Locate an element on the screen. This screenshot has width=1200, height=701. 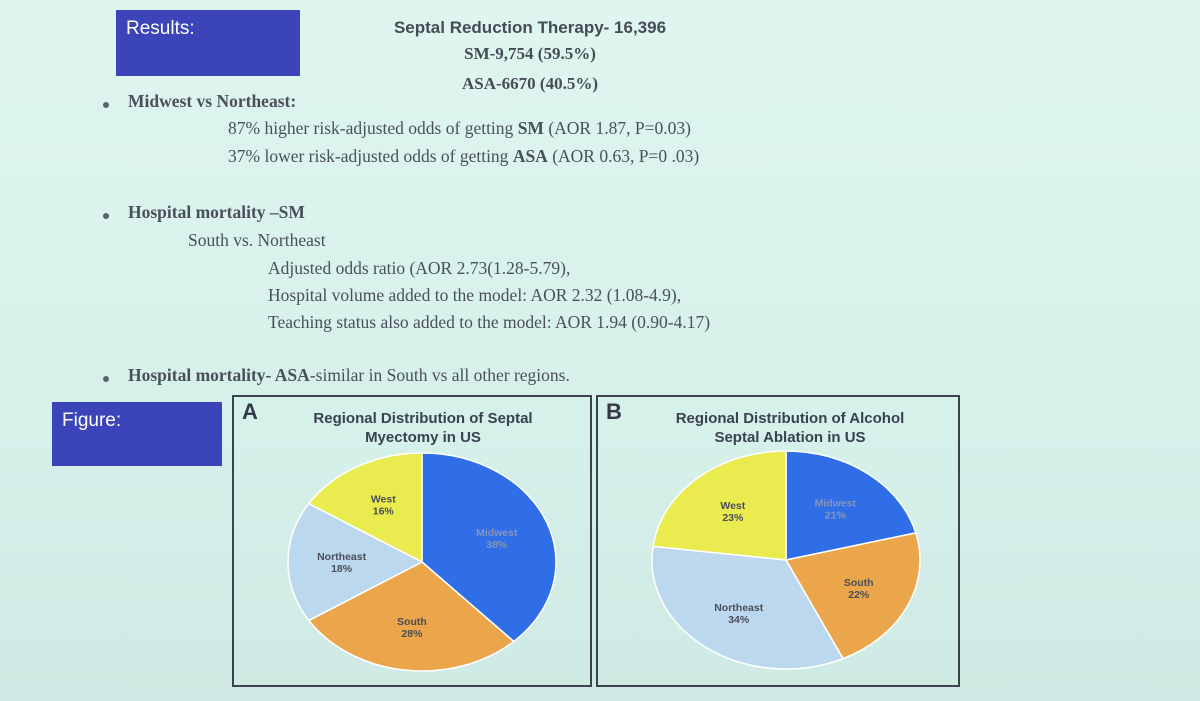
panel-letter: B is located at coordinates (614, 411).